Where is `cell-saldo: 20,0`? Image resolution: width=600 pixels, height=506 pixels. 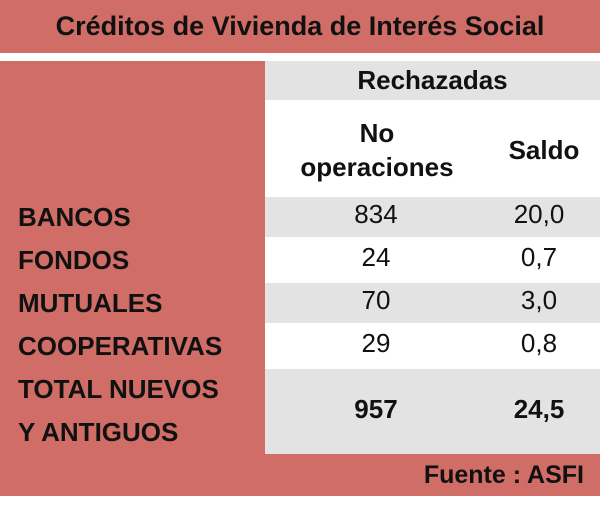 cell-saldo: 20,0 is located at coordinates (539, 214).